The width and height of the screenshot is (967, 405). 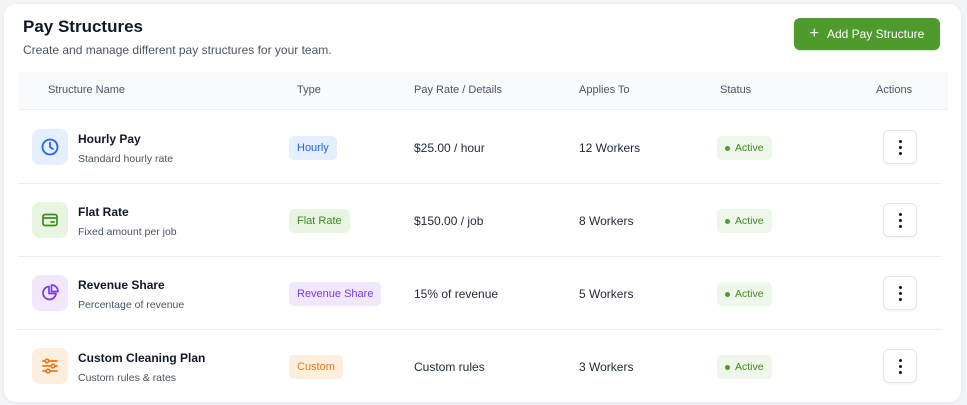 I want to click on structure-description: Standard hourly rate, so click(x=126, y=159).